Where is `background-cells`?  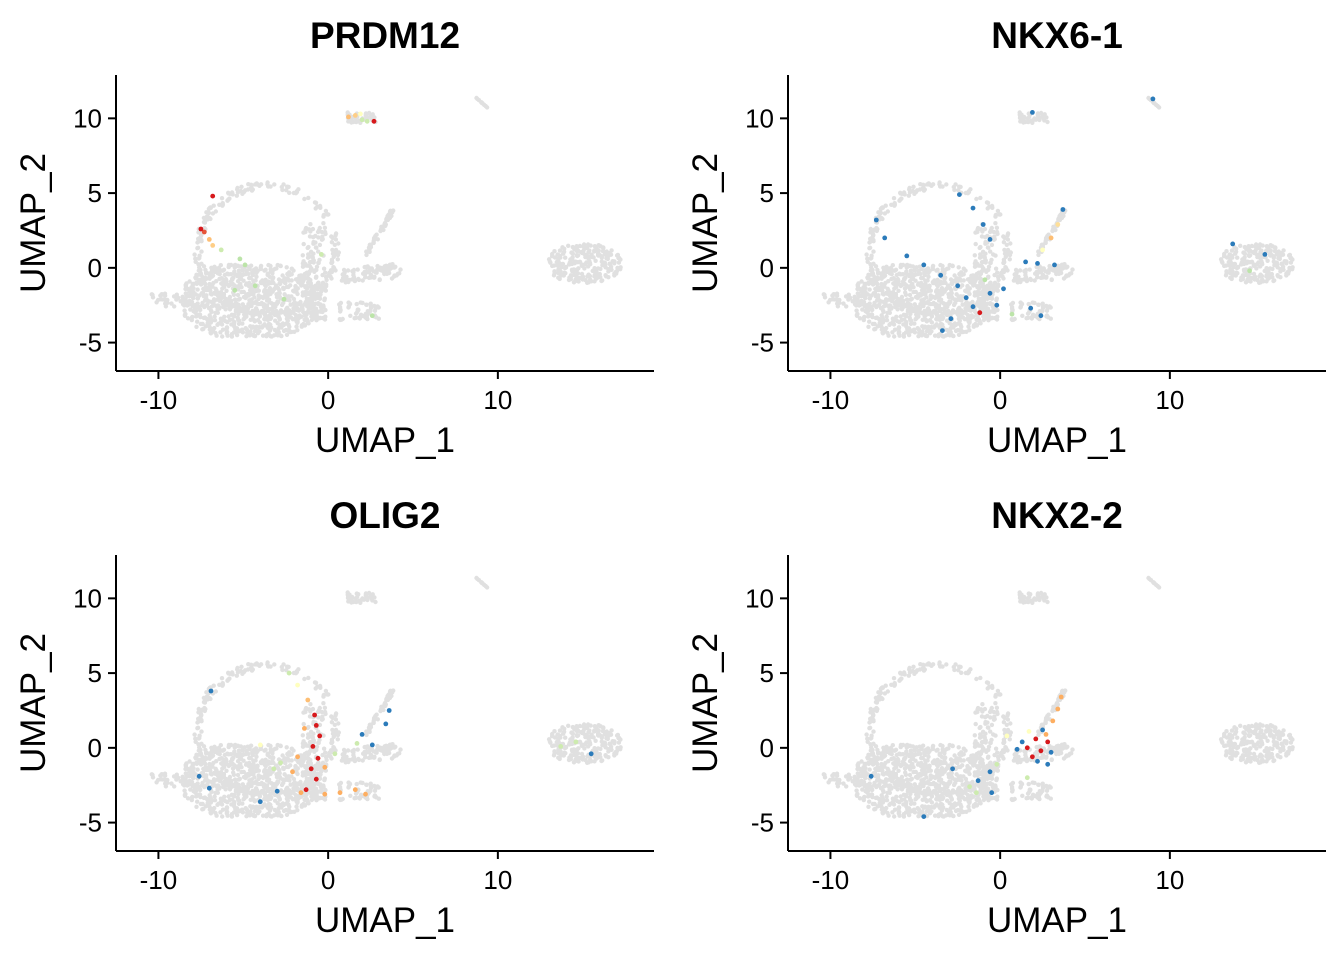 background-cells is located at coordinates (386, 697).